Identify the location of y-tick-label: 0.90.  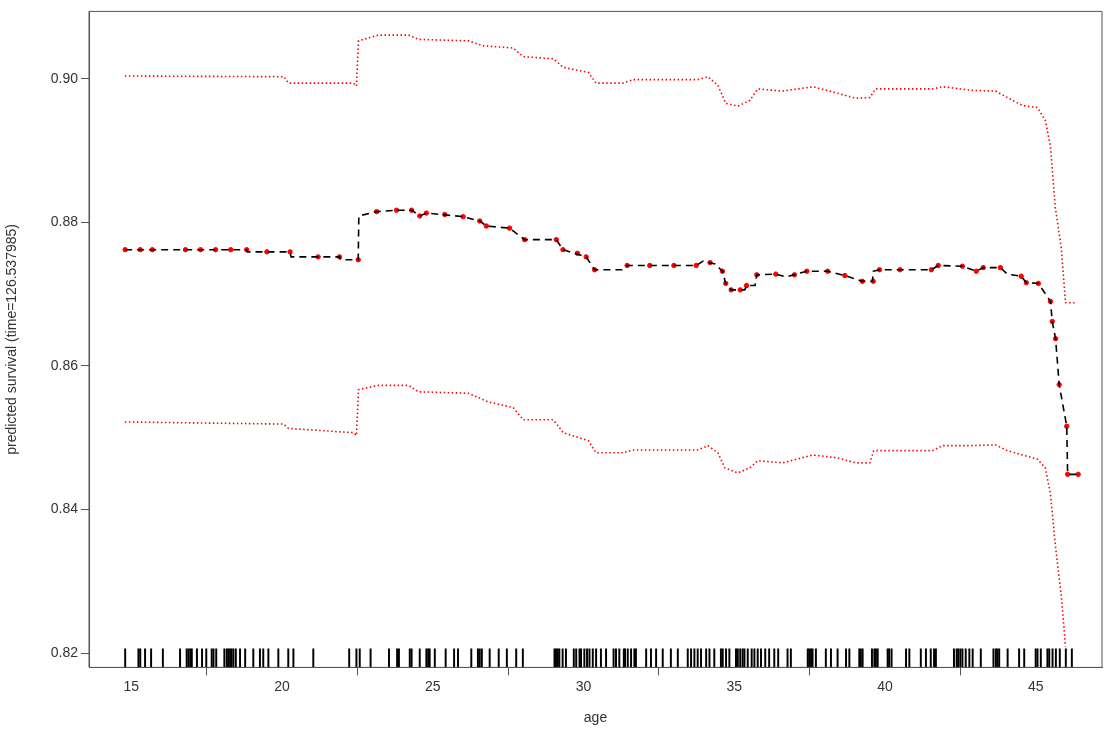
(64, 77).